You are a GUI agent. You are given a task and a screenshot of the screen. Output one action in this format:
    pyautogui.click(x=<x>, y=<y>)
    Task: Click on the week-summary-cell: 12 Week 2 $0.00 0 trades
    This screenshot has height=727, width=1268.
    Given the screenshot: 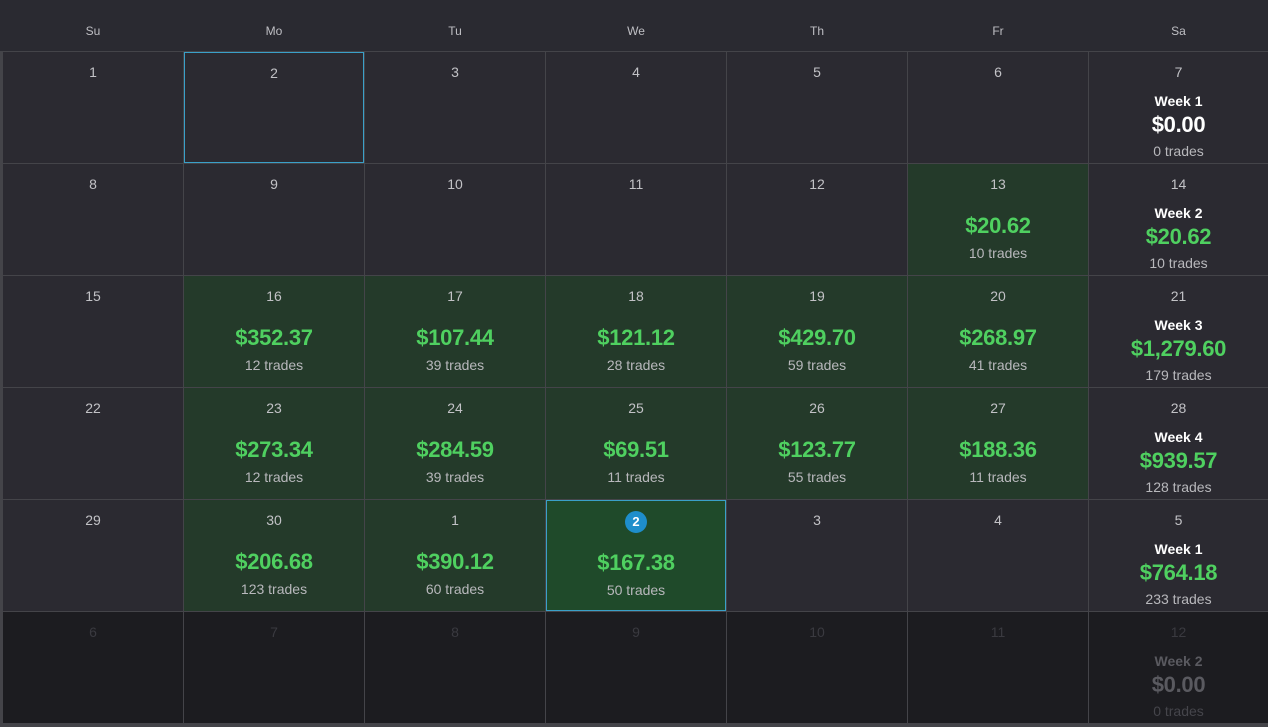 What is the action you would take?
    pyautogui.click(x=1178, y=667)
    